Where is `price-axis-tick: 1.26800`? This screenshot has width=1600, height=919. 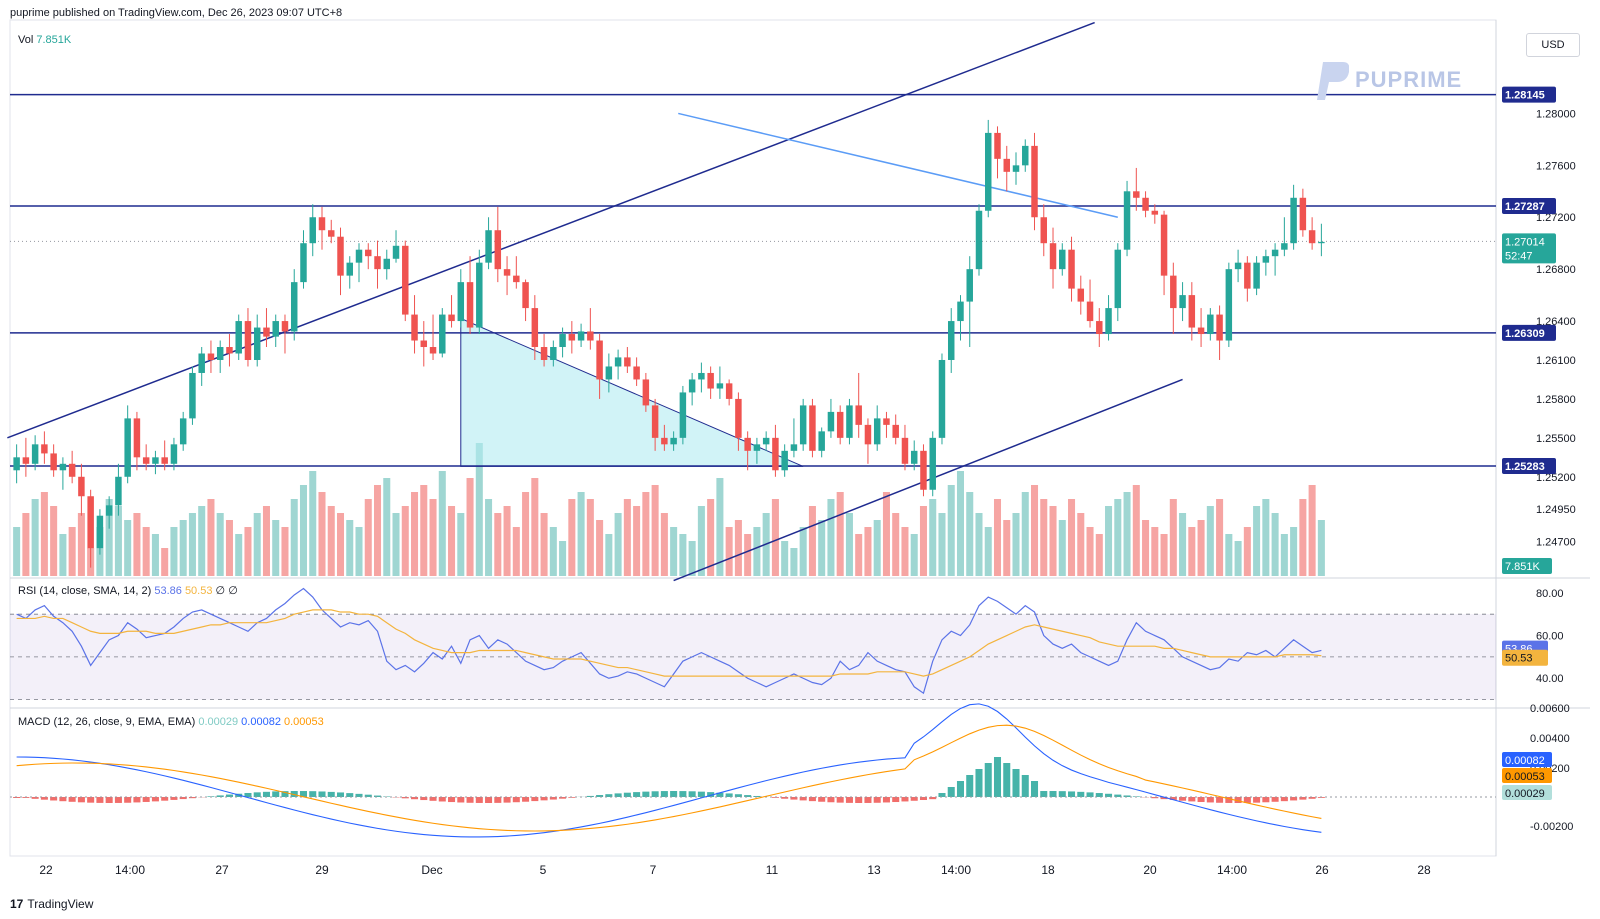 price-axis-tick: 1.26800 is located at coordinates (1556, 270).